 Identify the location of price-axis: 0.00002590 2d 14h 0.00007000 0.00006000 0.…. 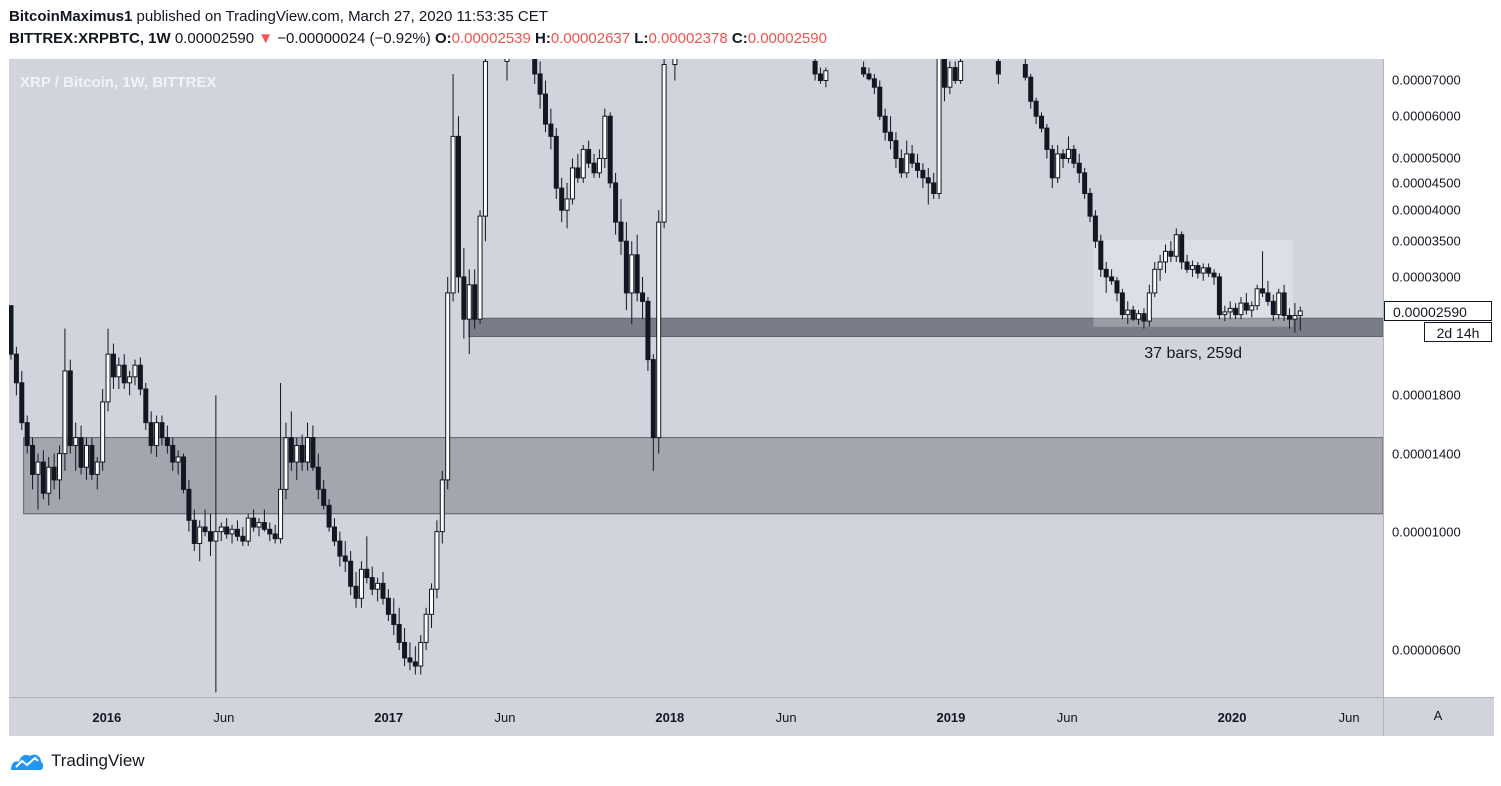
(1438, 378).